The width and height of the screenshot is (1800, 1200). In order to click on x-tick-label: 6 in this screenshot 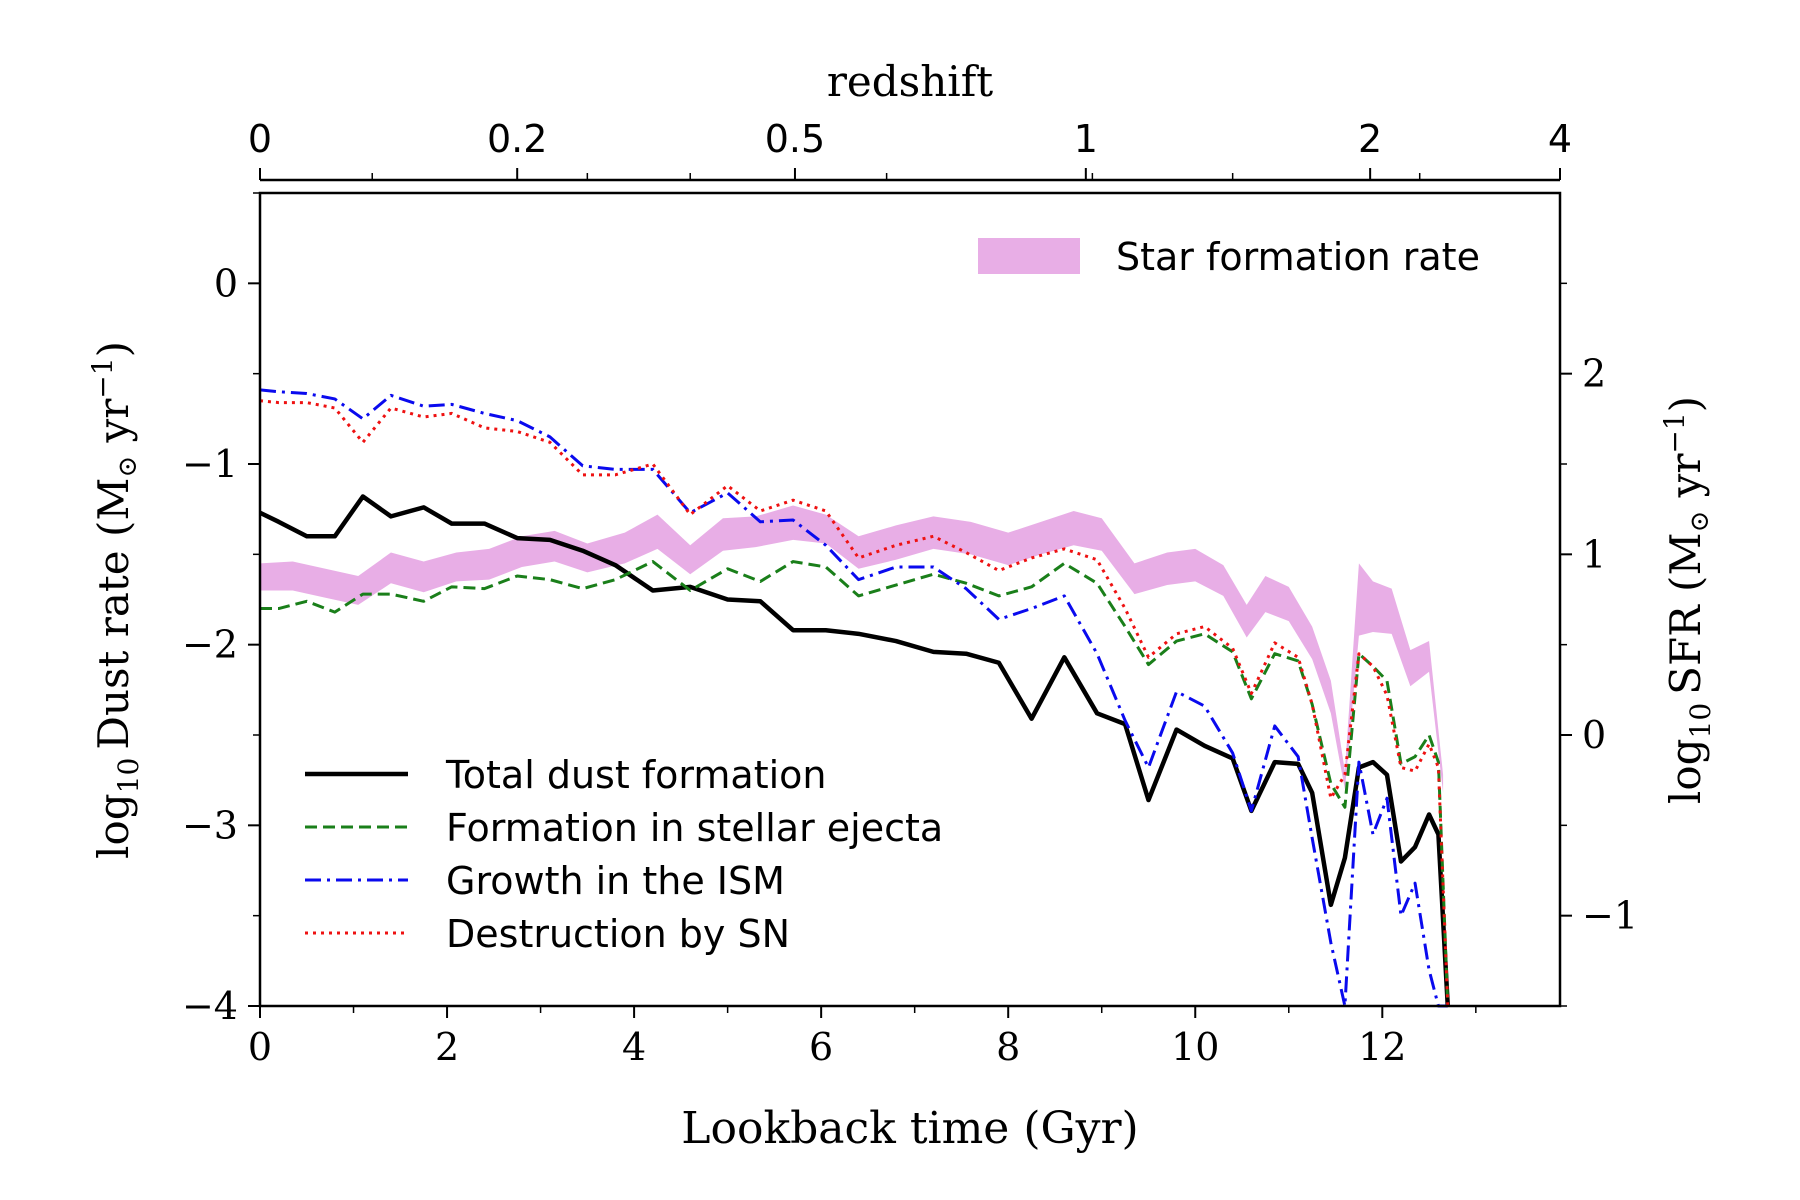, I will do `click(821, 1047)`.